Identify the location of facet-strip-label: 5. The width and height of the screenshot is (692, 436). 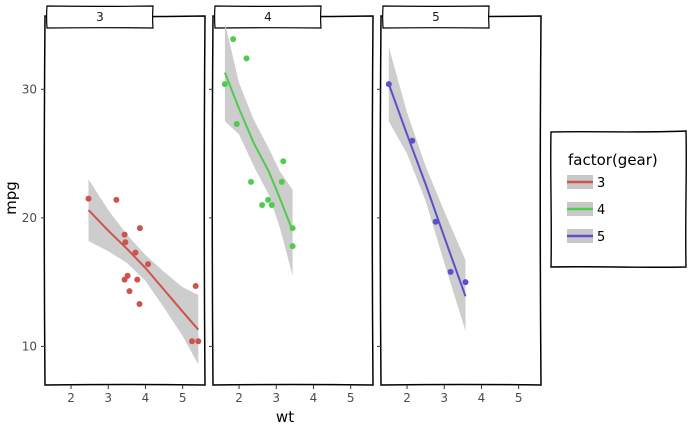
(436, 17).